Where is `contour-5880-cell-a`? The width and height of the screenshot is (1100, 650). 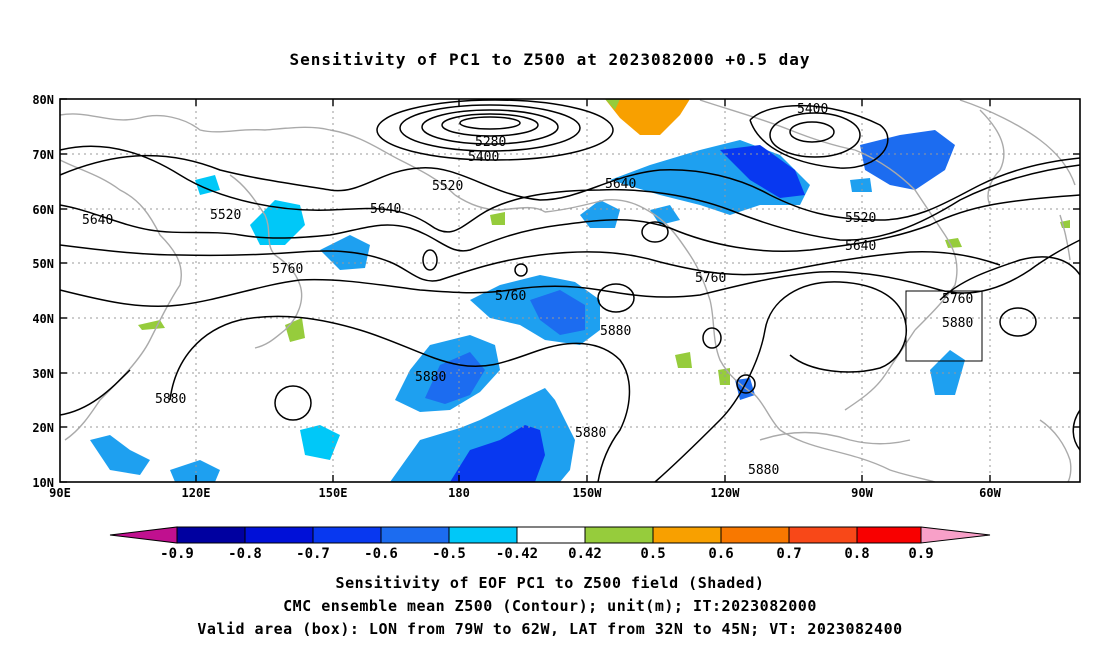 contour-5880-cell-a is located at coordinates (293, 403).